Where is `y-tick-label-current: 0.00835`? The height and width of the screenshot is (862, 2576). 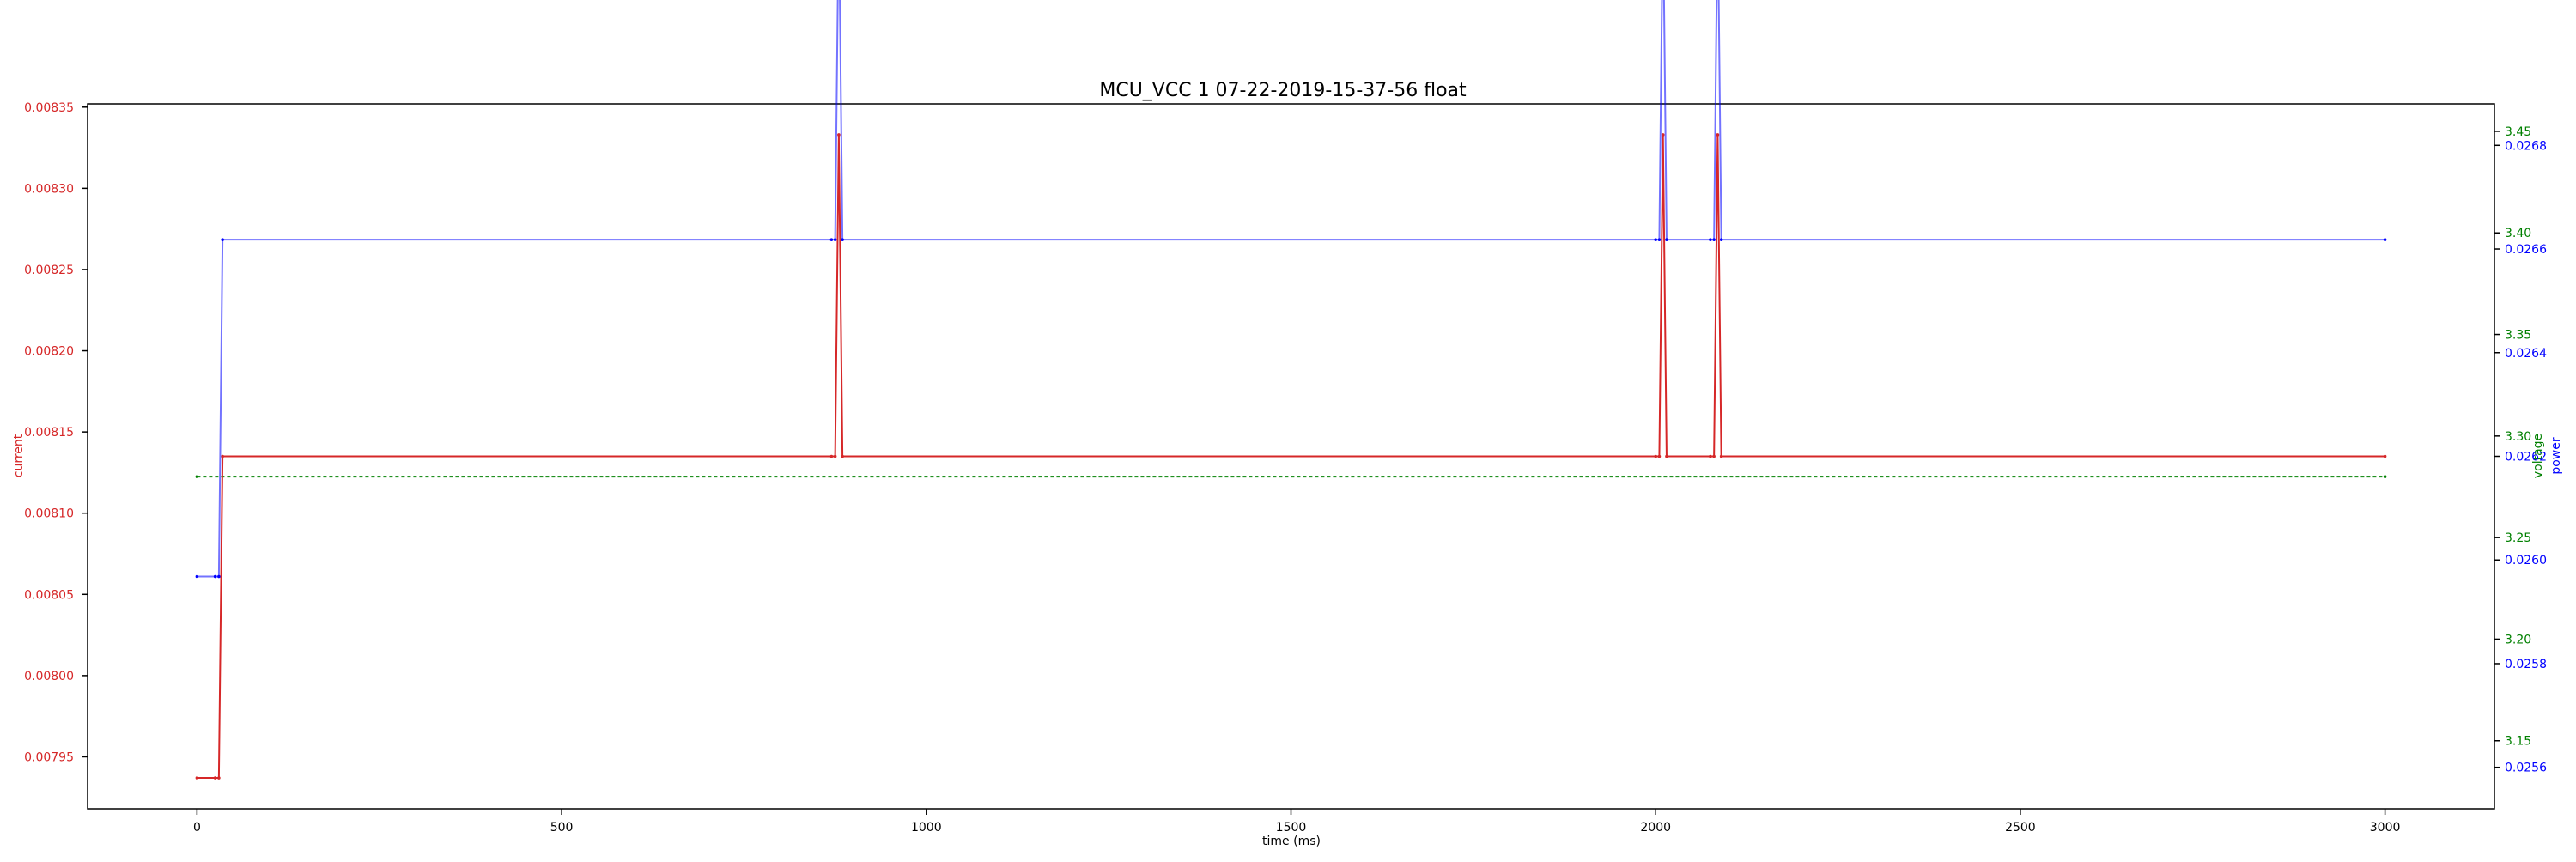
y-tick-label-current: 0.00835 is located at coordinates (49, 108).